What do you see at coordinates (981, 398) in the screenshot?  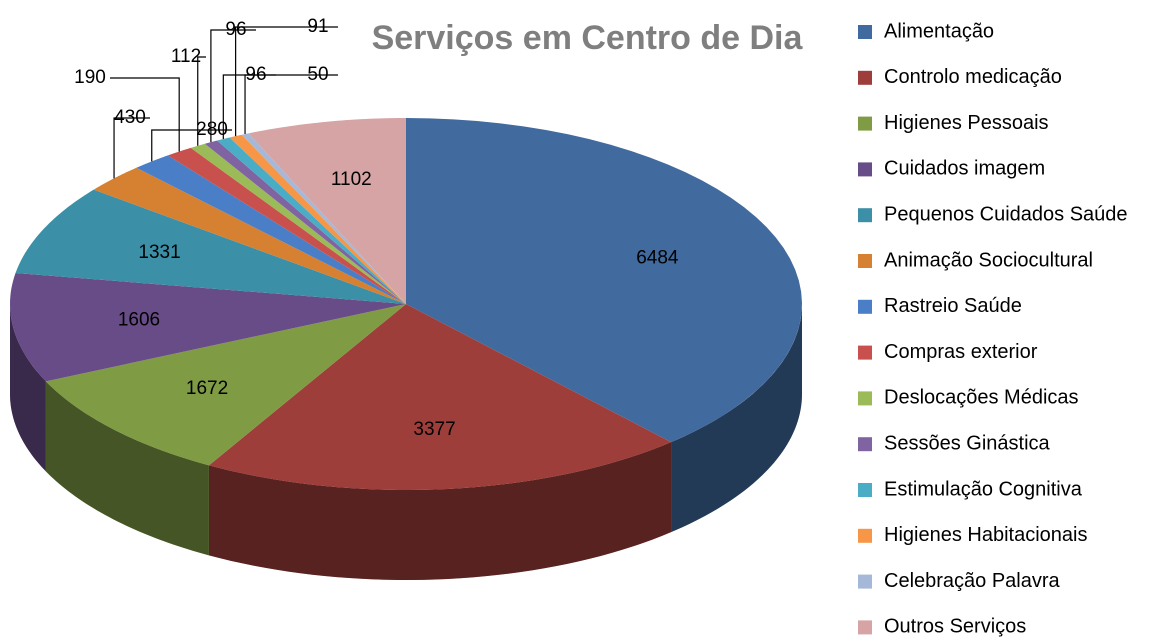 I see `legend-label: Deslocações Médicas` at bounding box center [981, 398].